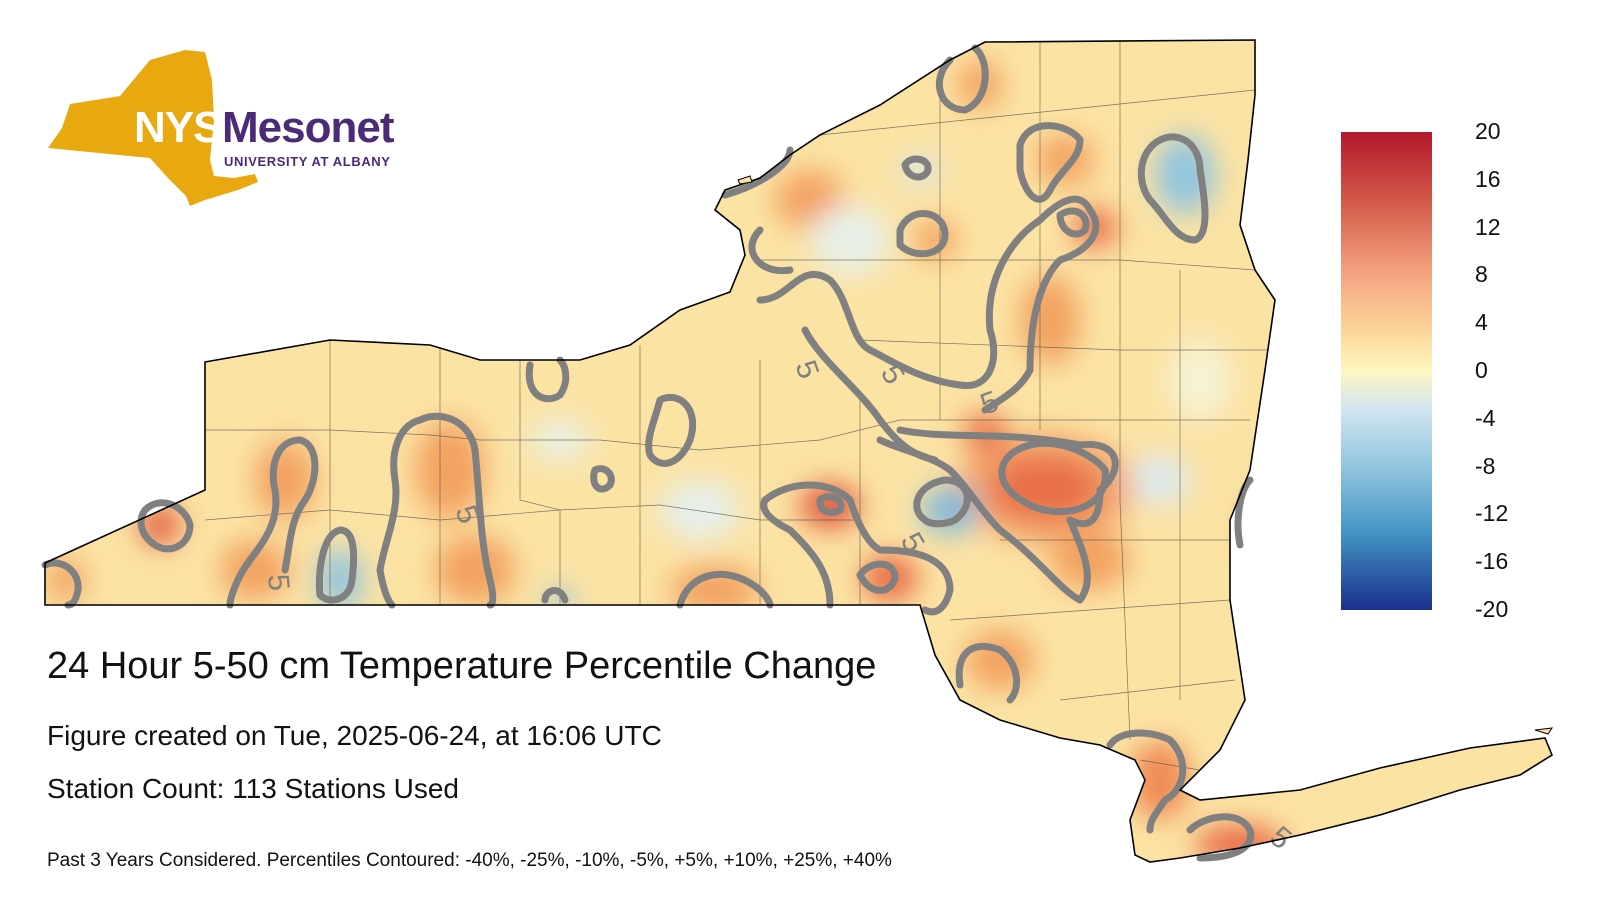 This screenshot has height=900, width=1600. Describe the element at coordinates (178, 127) in the screenshot. I see `logo-nys-text: NYS` at that location.